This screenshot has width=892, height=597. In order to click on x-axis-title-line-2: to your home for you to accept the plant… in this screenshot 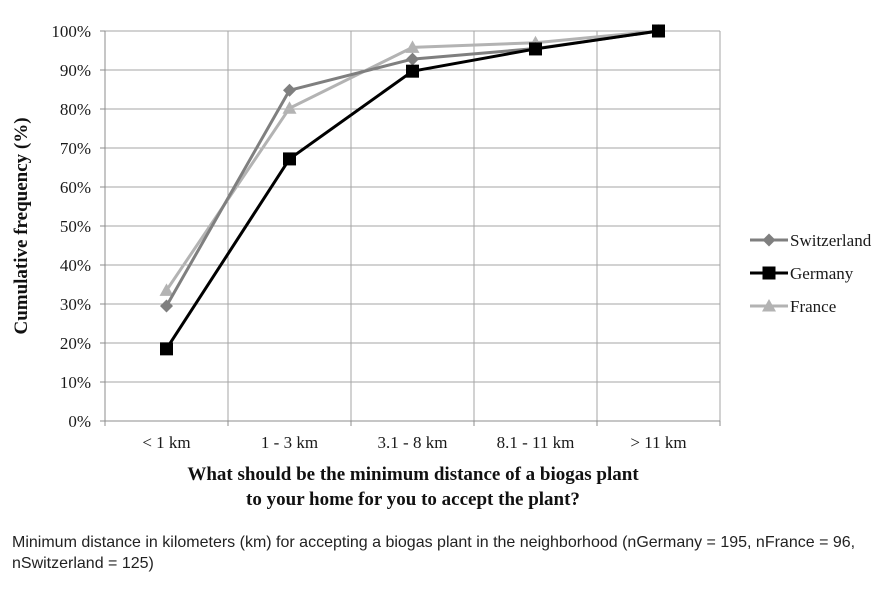, I will do `click(413, 499)`.